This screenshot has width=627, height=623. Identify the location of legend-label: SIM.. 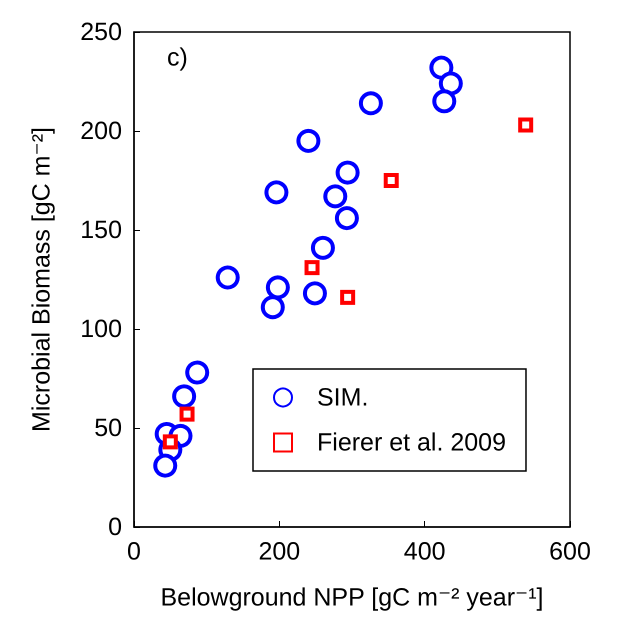
(342, 398).